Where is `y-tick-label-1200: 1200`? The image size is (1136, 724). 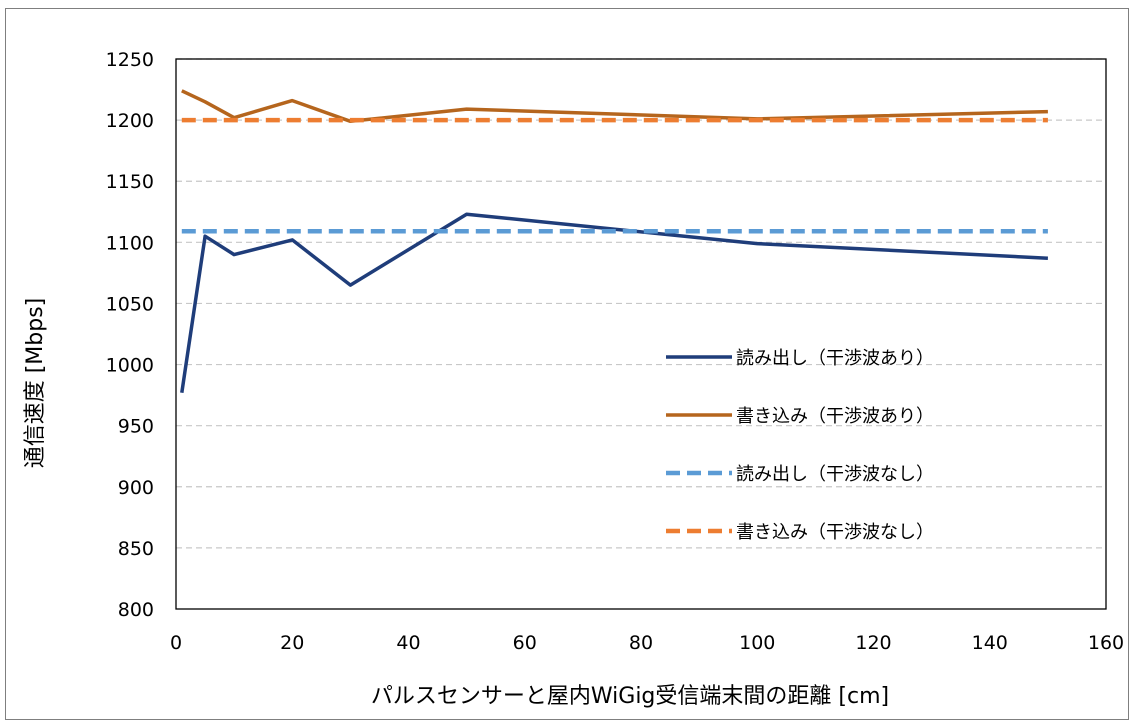
y-tick-label-1200: 1200 is located at coordinates (130, 121).